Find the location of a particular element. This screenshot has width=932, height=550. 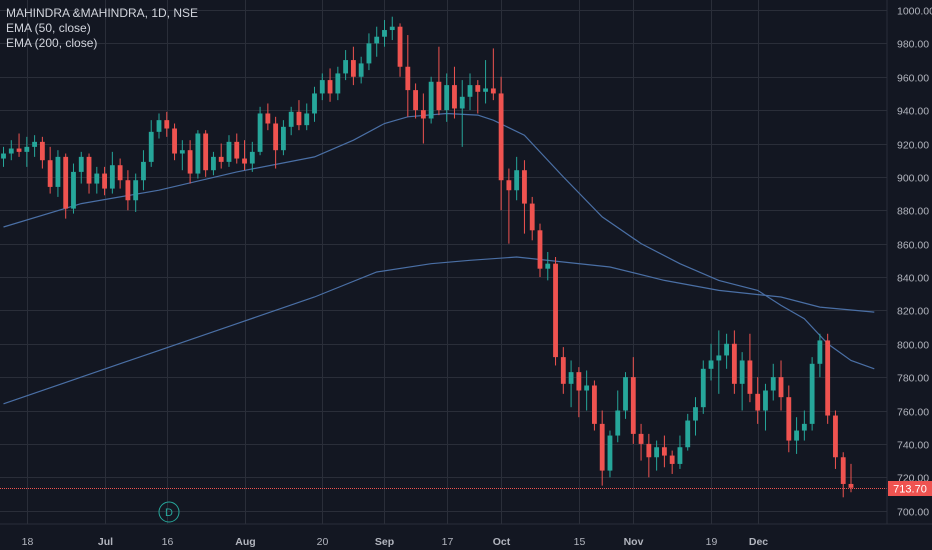

y-tick-label: 900.00 is located at coordinates (913, 179).